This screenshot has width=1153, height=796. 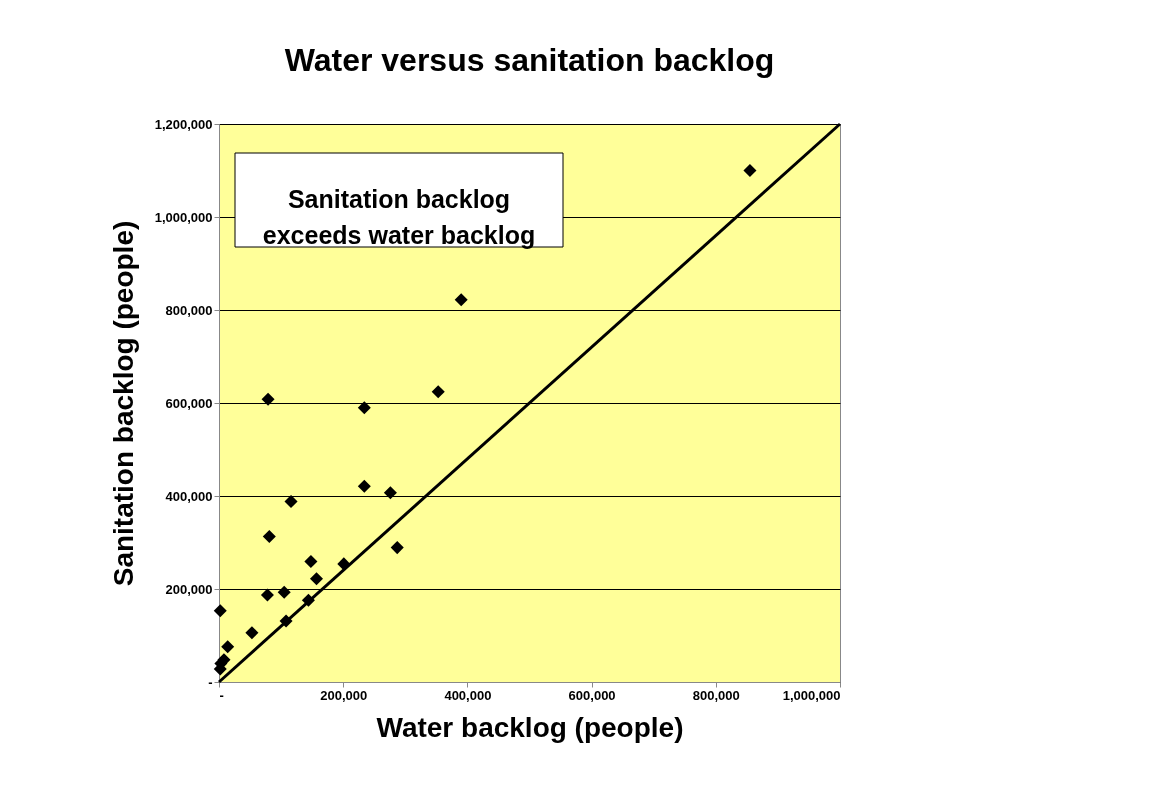 What do you see at coordinates (716, 695) in the screenshot?
I see `x-tick-label: 800,000` at bounding box center [716, 695].